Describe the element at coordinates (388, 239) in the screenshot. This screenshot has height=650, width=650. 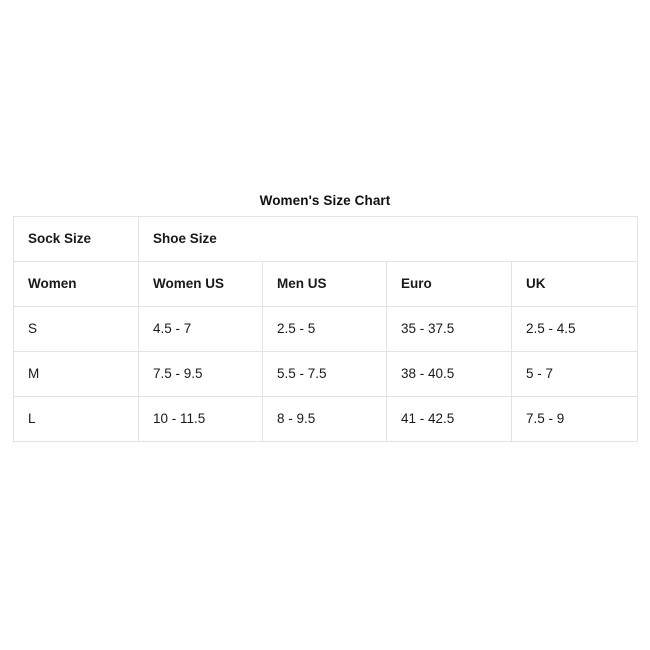
I see `column-group-header-shoe-size: Shoe Size` at that location.